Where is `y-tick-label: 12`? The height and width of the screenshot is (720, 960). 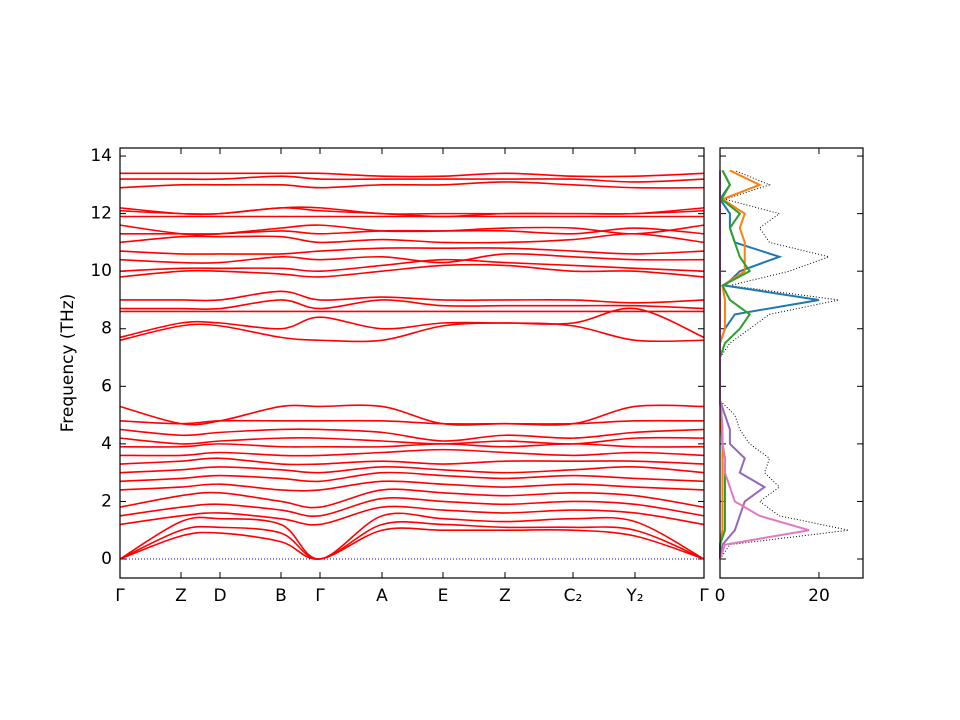
y-tick-label: 12 is located at coordinates (101, 214).